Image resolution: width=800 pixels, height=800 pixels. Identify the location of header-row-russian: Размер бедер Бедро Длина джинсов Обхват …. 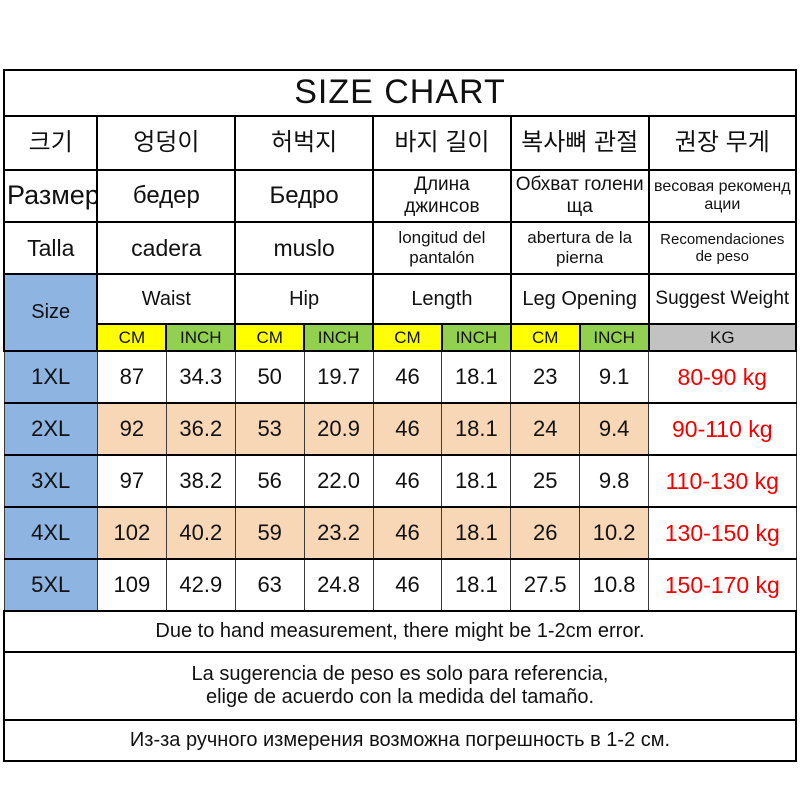
(400, 196).